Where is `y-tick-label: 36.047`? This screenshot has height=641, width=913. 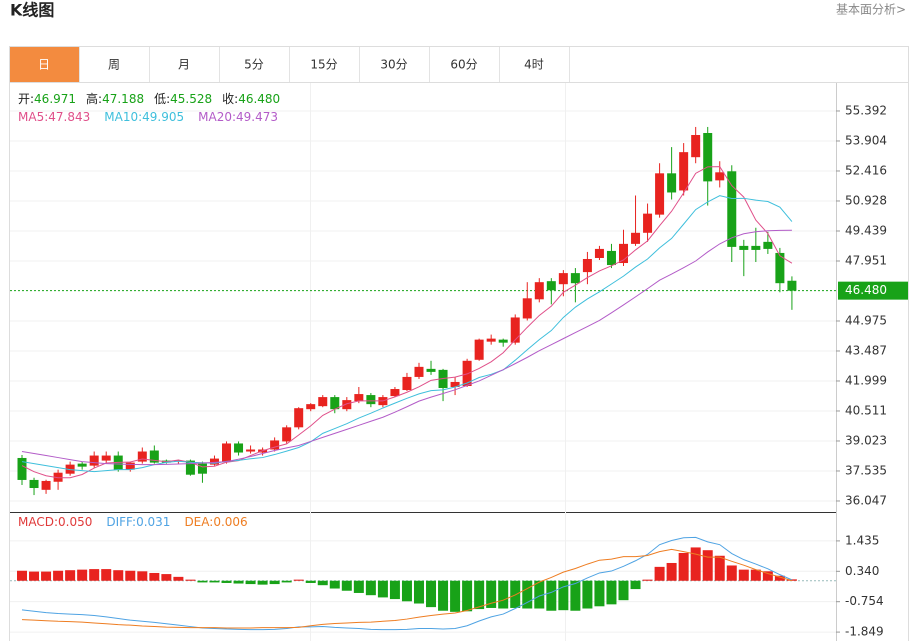
y-tick-label: 36.047 is located at coordinates (866, 500).